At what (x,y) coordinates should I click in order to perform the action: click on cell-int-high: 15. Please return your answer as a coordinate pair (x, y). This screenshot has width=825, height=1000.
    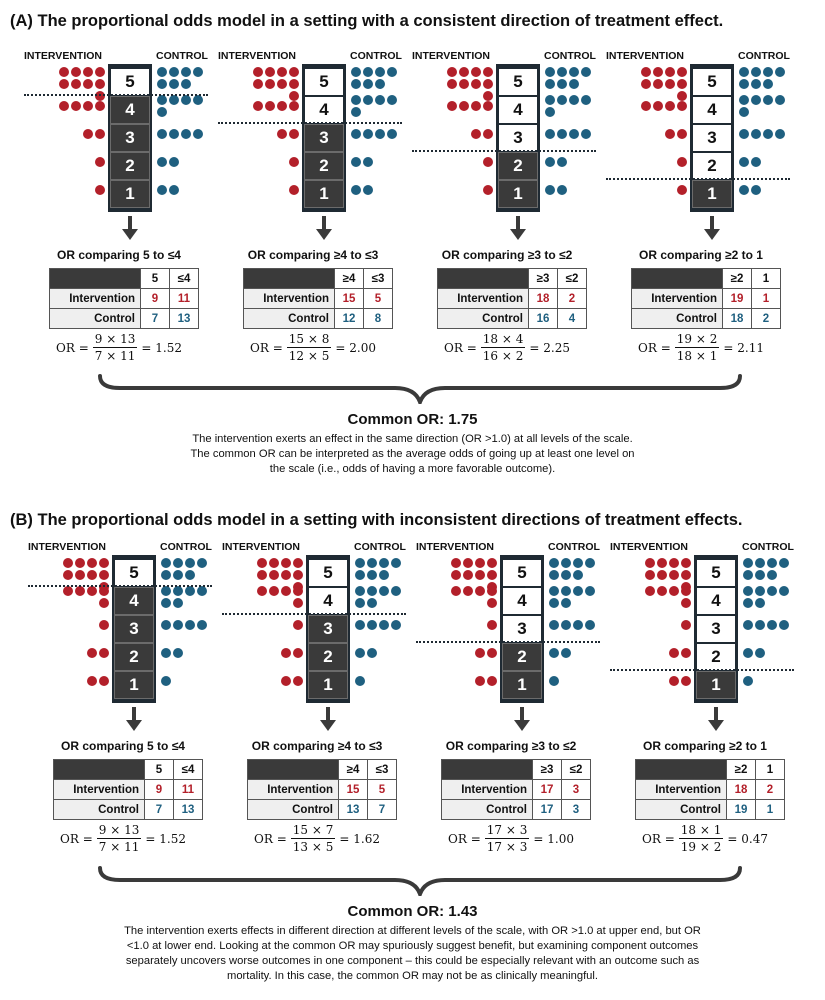
    Looking at the image, I should click on (353, 789).